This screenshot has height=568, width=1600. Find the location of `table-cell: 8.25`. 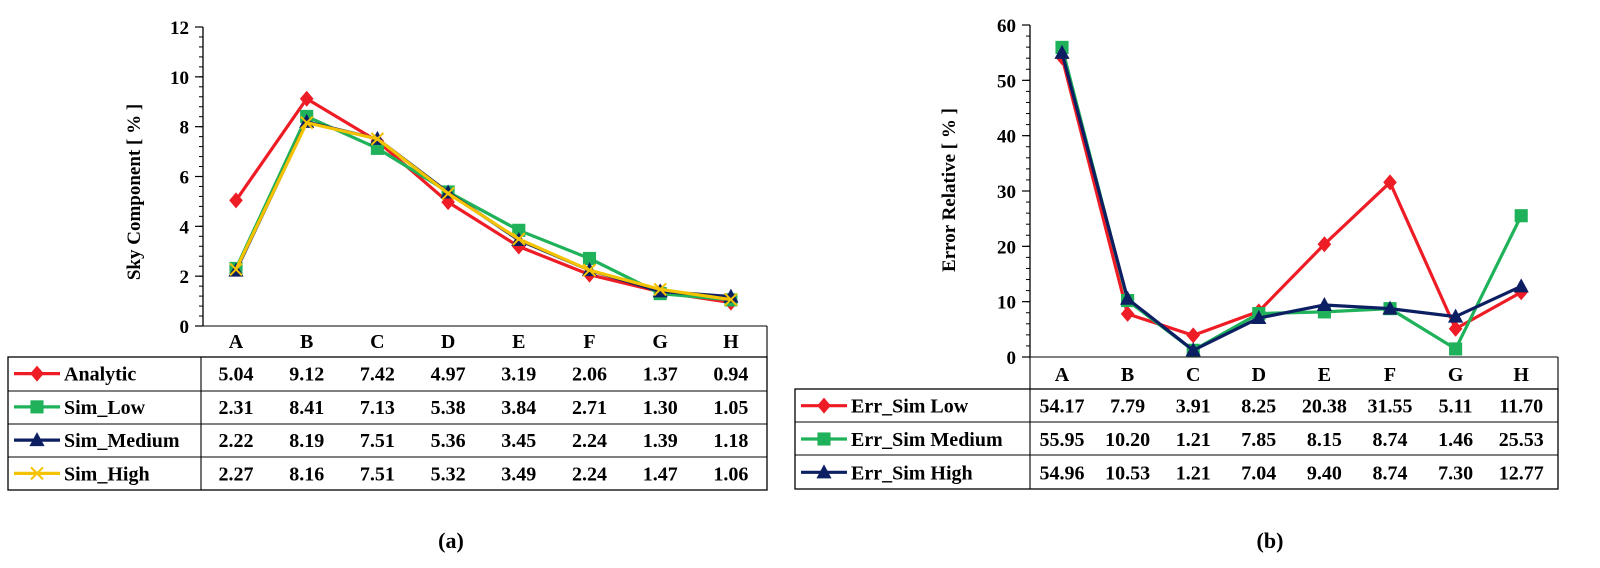

table-cell: 8.25 is located at coordinates (1258, 407).